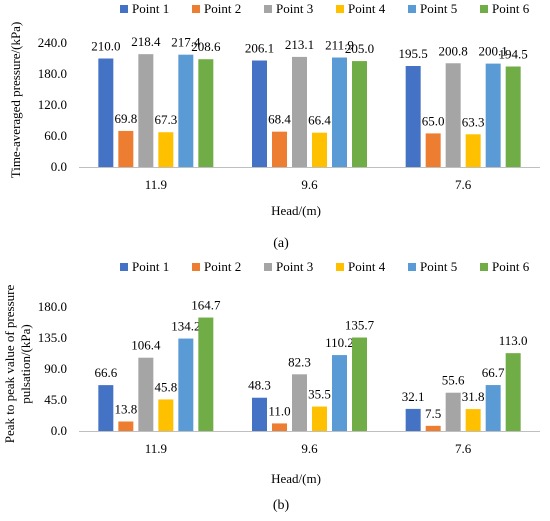 The width and height of the screenshot is (550, 521). Describe the element at coordinates (511, 266) in the screenshot. I see `legend-label-b-6: Point 6` at that location.